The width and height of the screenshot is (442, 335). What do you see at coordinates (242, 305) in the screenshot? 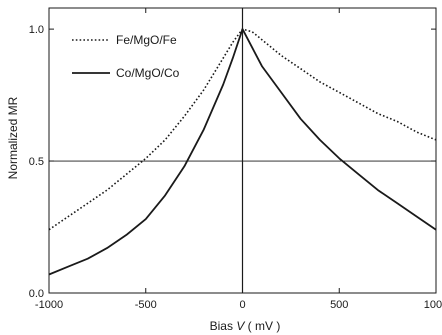
I see `x-tick-label: 0` at bounding box center [242, 305].